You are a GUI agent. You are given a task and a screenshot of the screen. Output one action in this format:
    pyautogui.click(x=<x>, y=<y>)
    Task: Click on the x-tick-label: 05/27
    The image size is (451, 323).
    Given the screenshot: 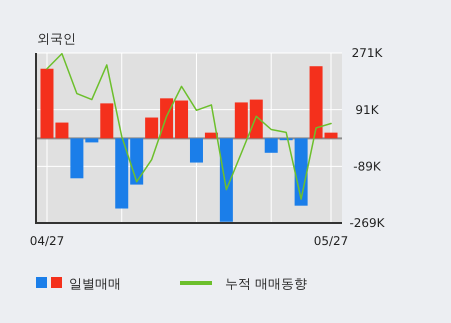 What is the action you would take?
    pyautogui.click(x=331, y=241)
    